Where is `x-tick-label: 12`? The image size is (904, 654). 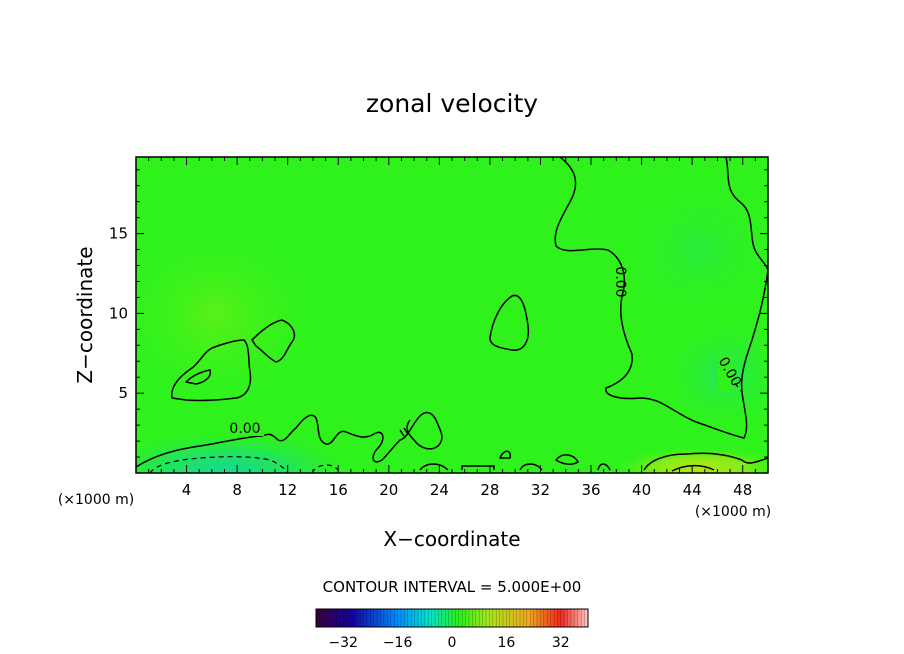 x-tick-label: 12 is located at coordinates (287, 490).